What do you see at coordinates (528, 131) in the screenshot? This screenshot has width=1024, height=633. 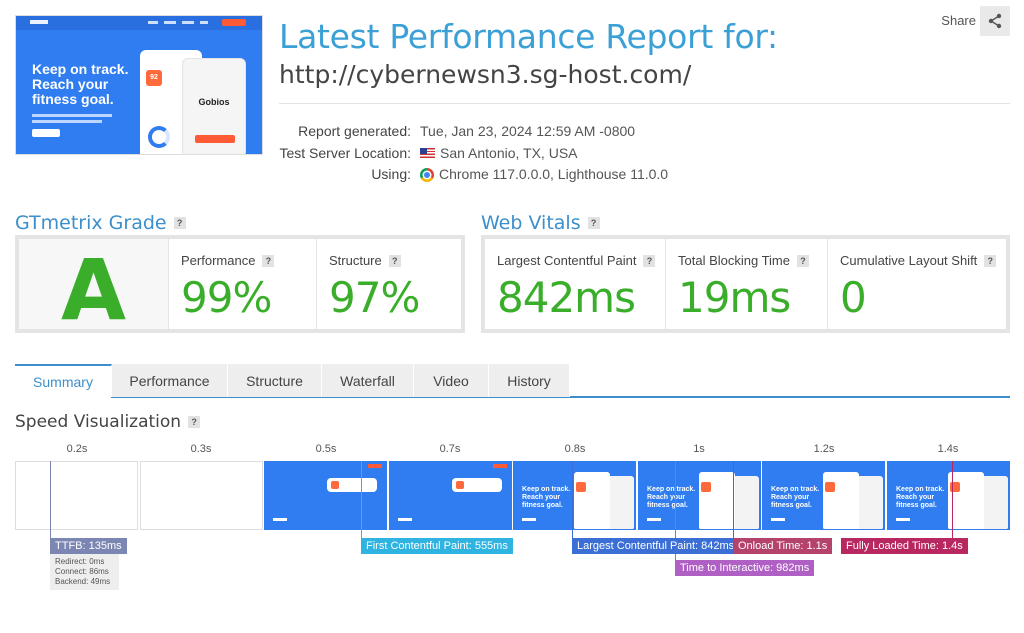 I see `meta-generated: Tue, Jan 23, 2024 12:59 AM -0800` at bounding box center [528, 131].